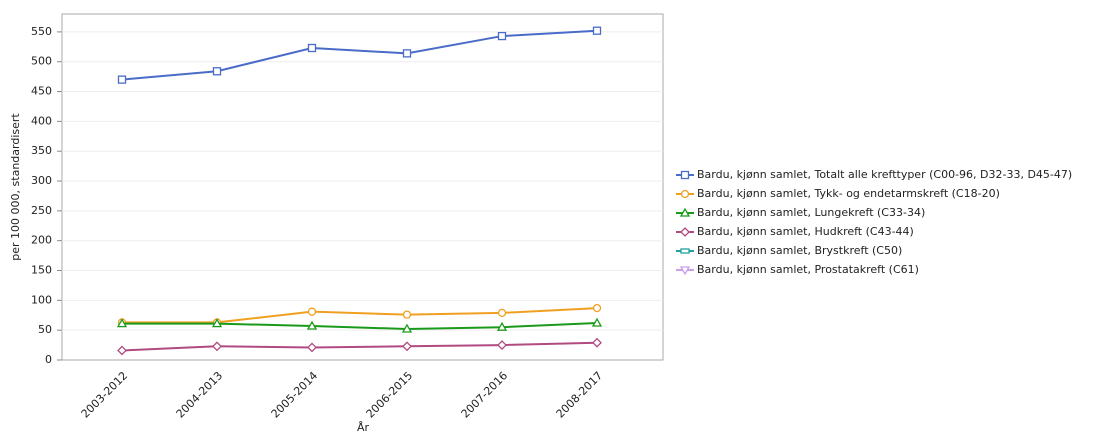 The height and width of the screenshot is (436, 1117). What do you see at coordinates (45, 329) in the screenshot?
I see `y-tick-label: 50` at bounding box center [45, 329].